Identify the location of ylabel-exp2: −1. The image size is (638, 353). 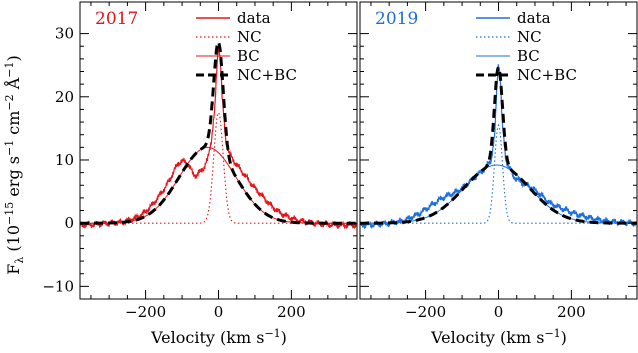
(9, 148).